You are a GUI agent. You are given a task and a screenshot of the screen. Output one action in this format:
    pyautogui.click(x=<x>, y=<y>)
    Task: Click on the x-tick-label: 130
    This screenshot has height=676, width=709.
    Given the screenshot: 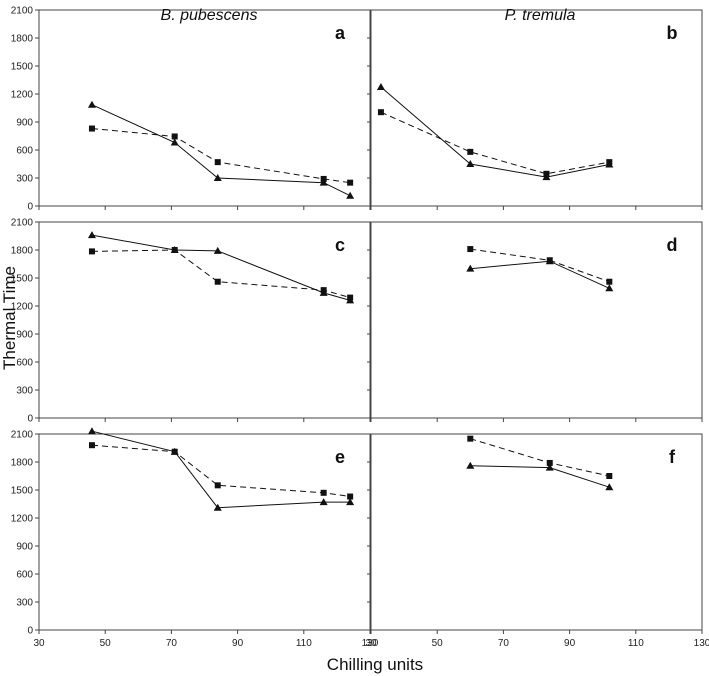 What is the action you would take?
    pyautogui.click(x=701, y=643)
    